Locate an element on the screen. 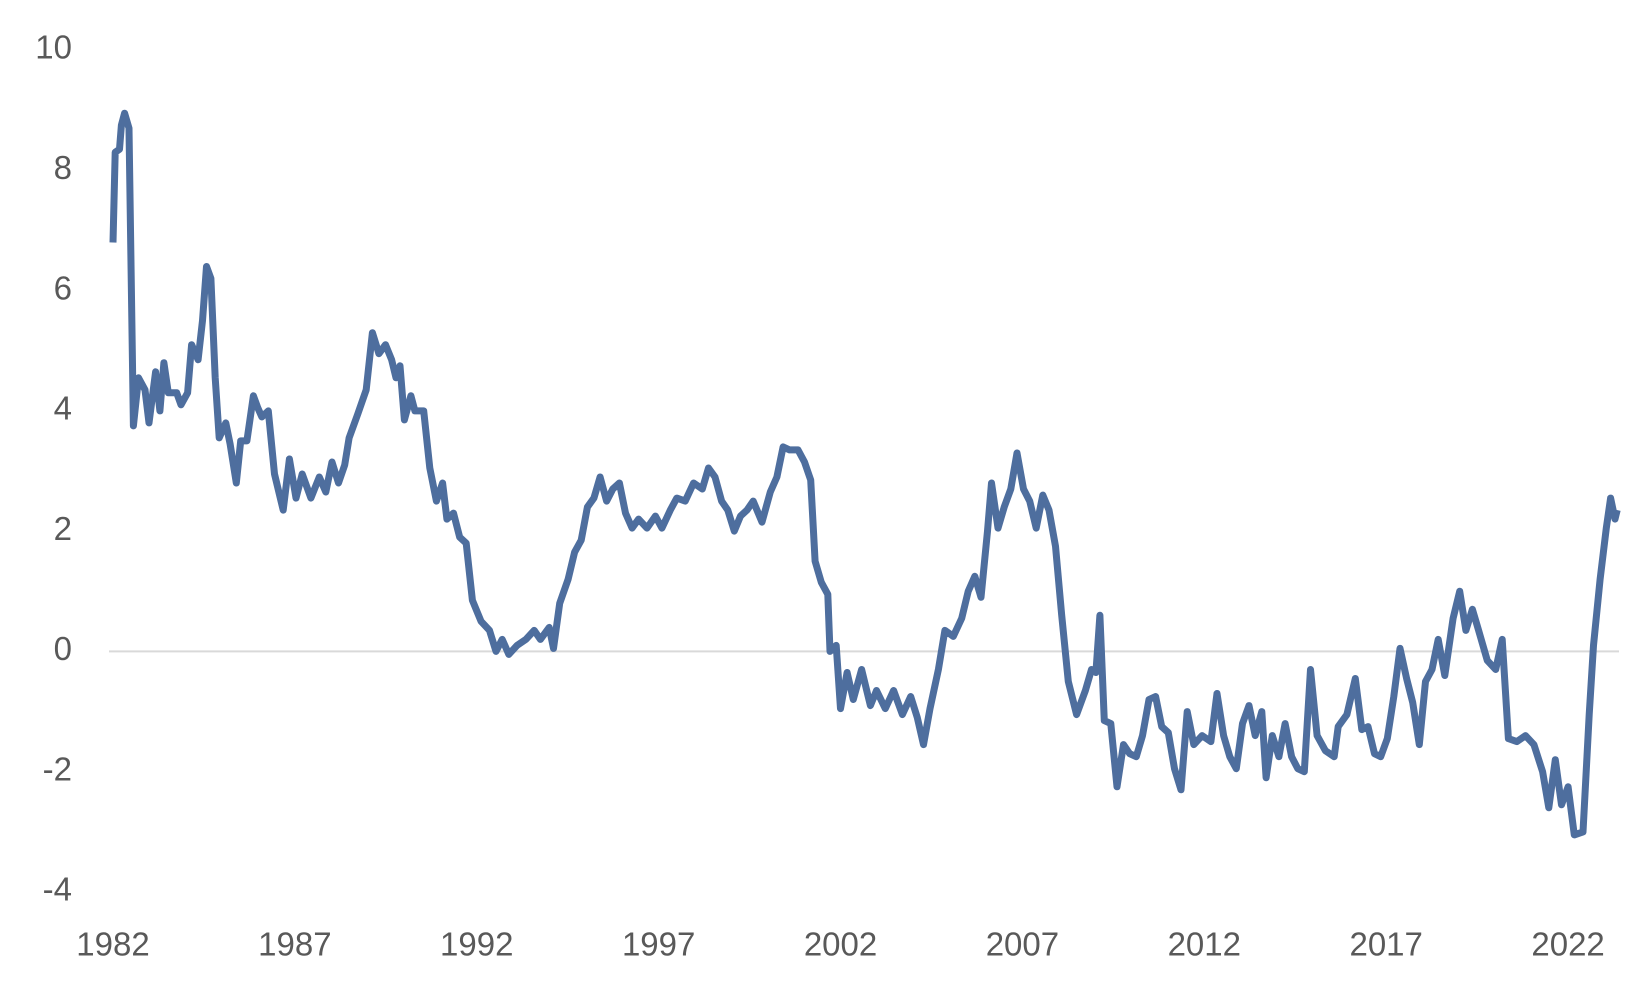 This screenshot has height=990, width=1649. x-tick-label: 2012 is located at coordinates (1204, 944).